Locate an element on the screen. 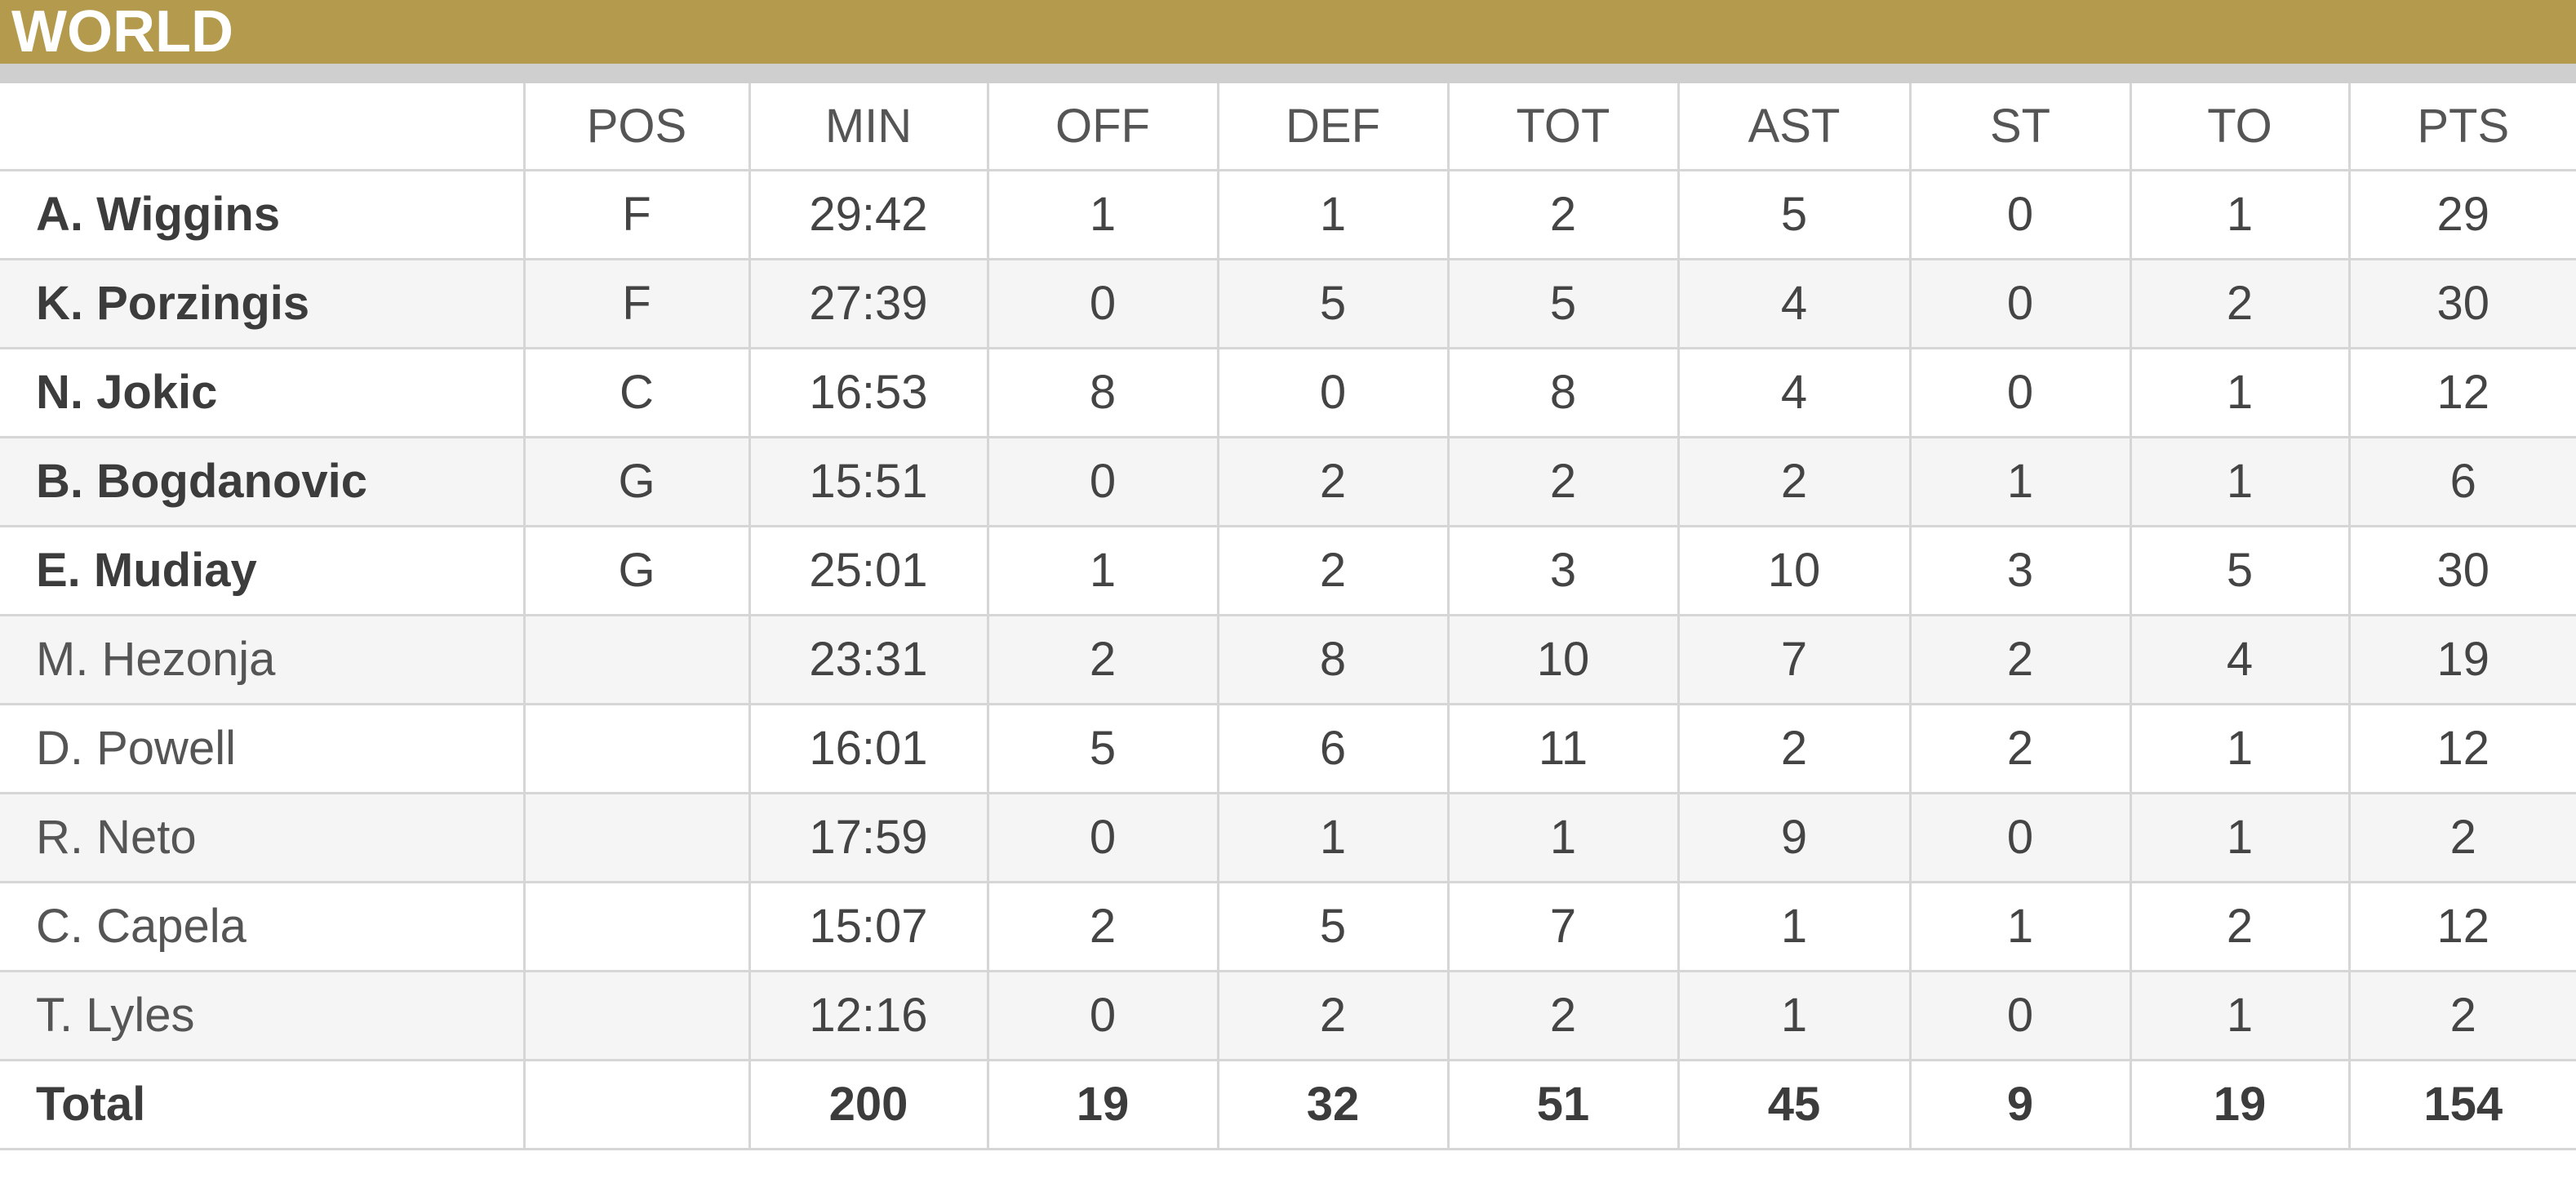  stat-st: 2 is located at coordinates (2019, 749).